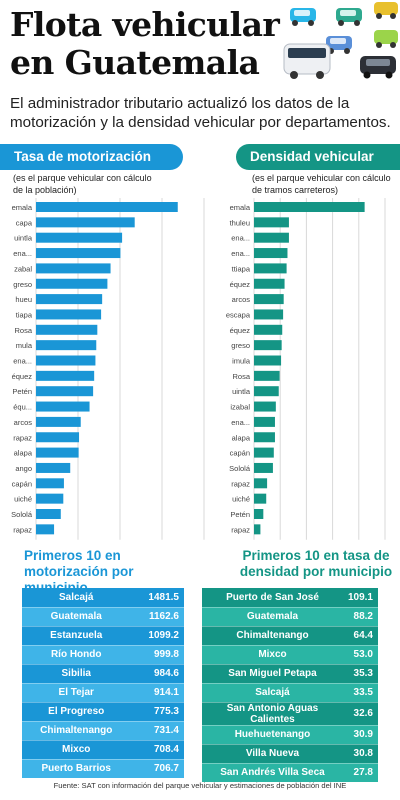  Describe the element at coordinates (272, 598) in the screenshot. I see `municipality-name: Puerto de San José` at that location.